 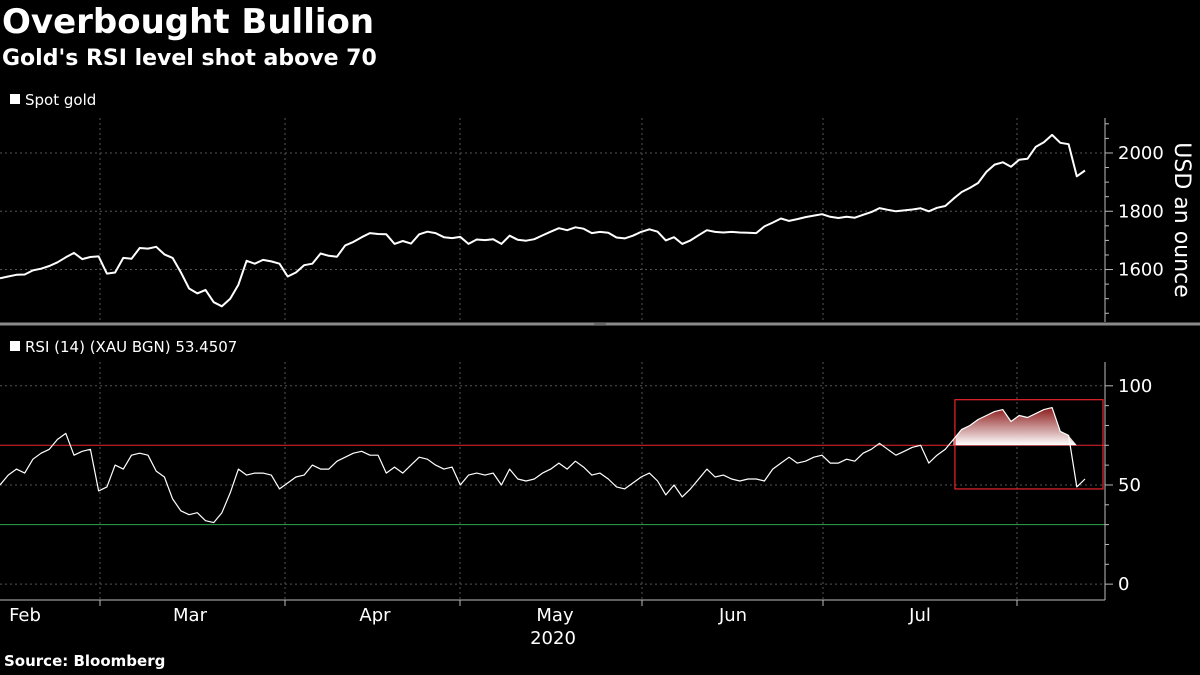 What do you see at coordinates (555, 615) in the screenshot?
I see `x-tick-label: May` at bounding box center [555, 615].